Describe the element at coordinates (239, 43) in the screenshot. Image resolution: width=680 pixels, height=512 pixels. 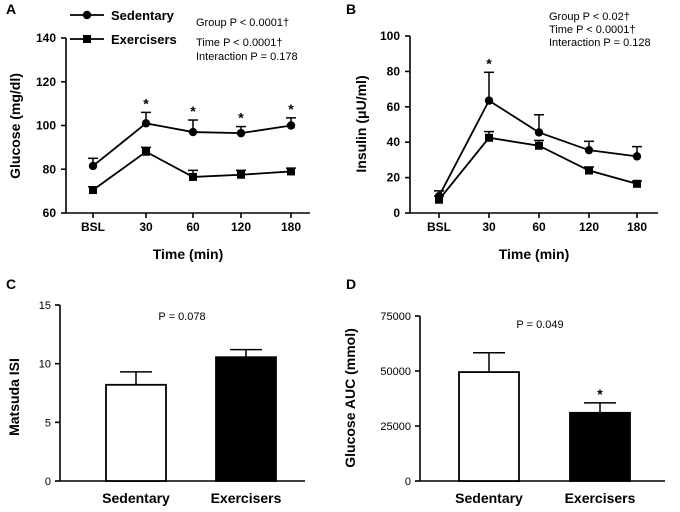
I see `panel-a-stat-2: Time P < 0.0001†` at that location.